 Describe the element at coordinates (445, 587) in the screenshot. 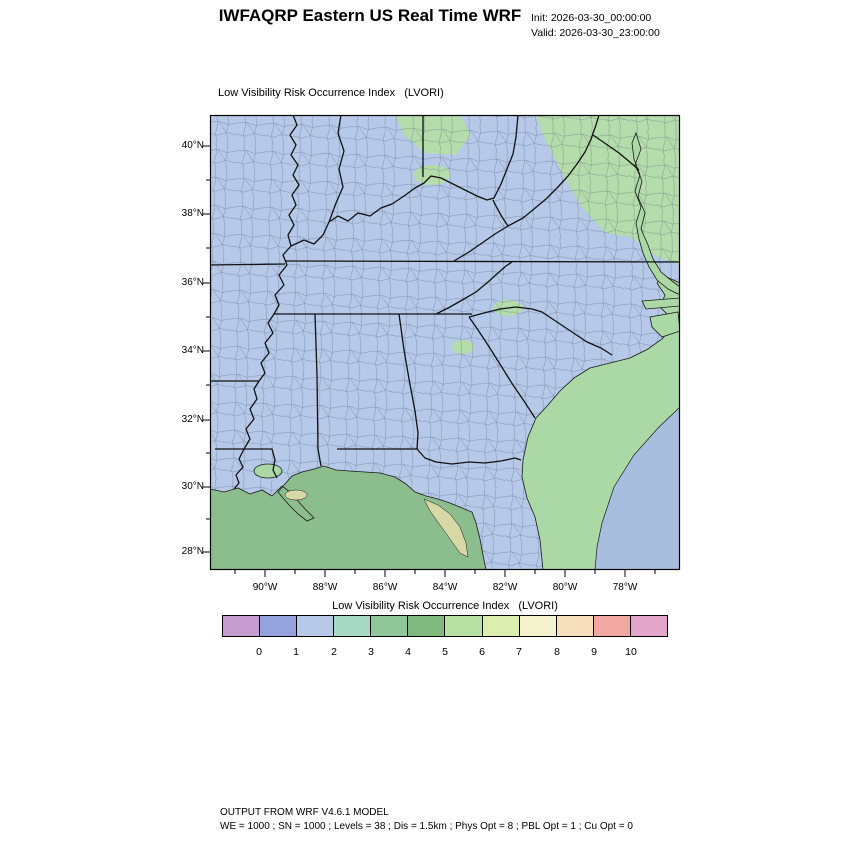

I see `lon-tick-label: 84°W` at that location.